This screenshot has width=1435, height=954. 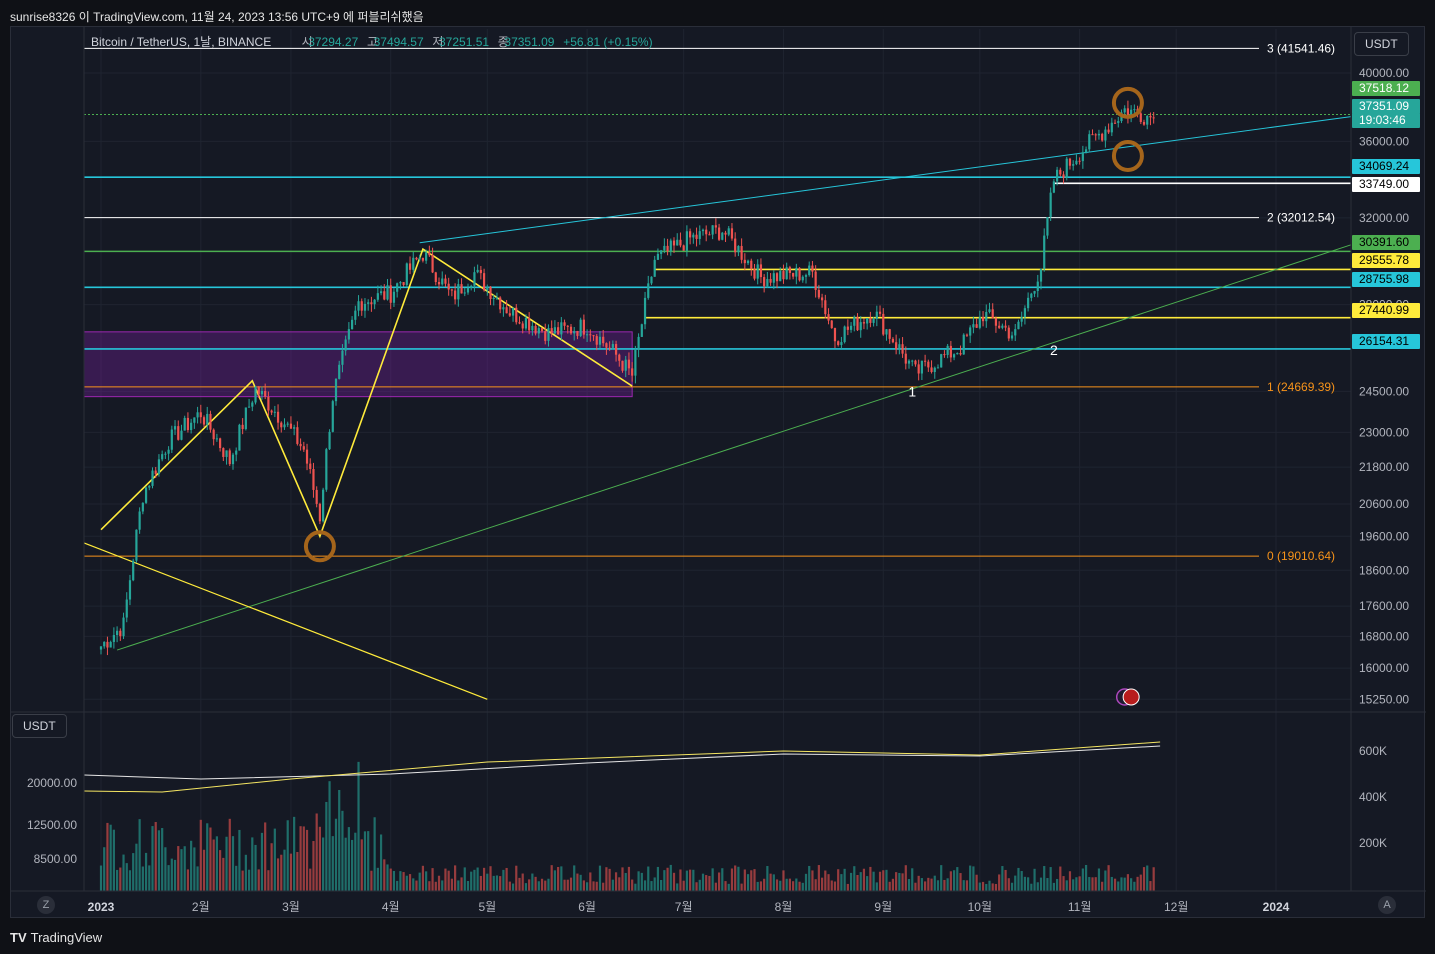 I want to click on fib-level-label: 0 (19010.64), so click(x=1301, y=556).